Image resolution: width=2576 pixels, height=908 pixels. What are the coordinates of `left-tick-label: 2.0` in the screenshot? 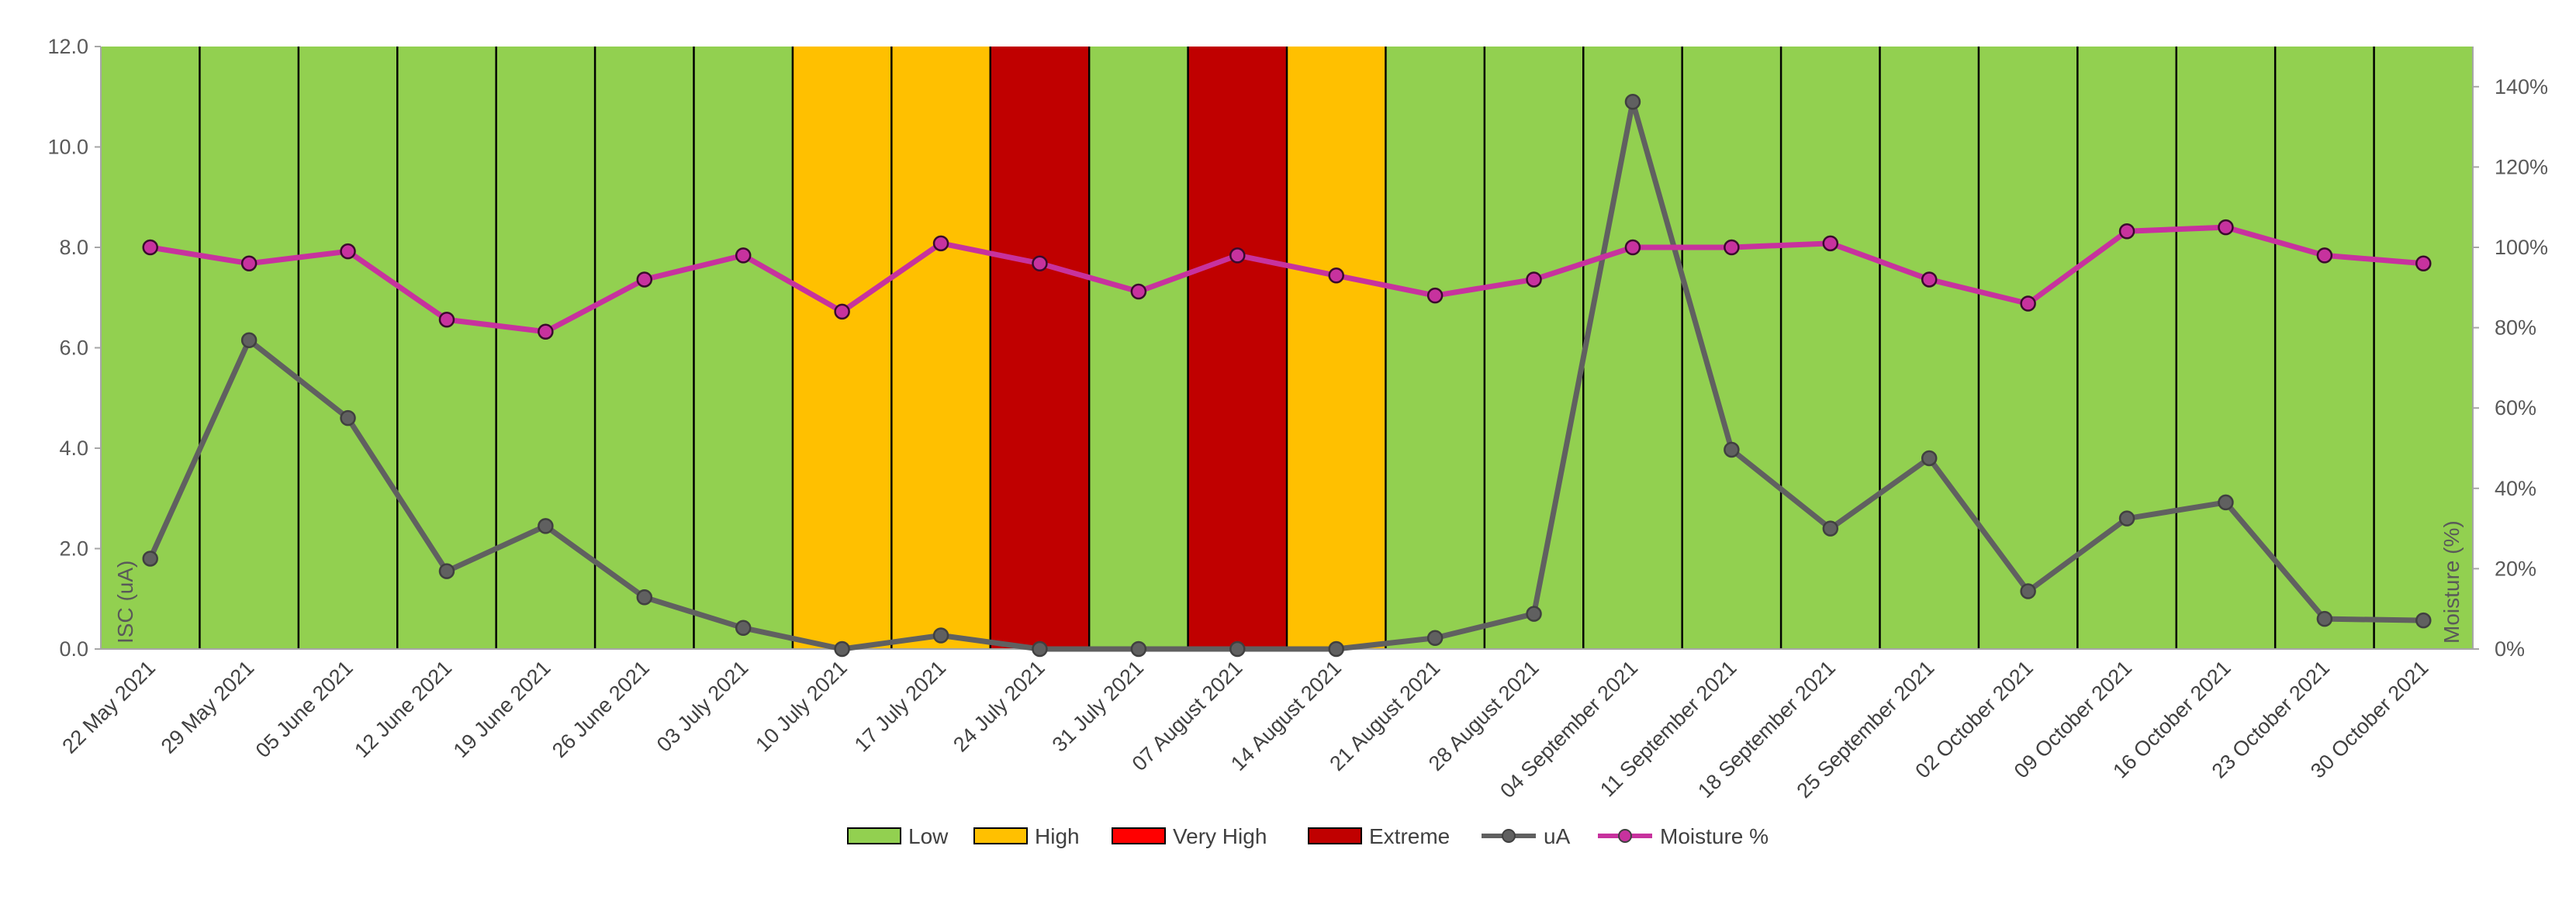 It's located at (73, 549).